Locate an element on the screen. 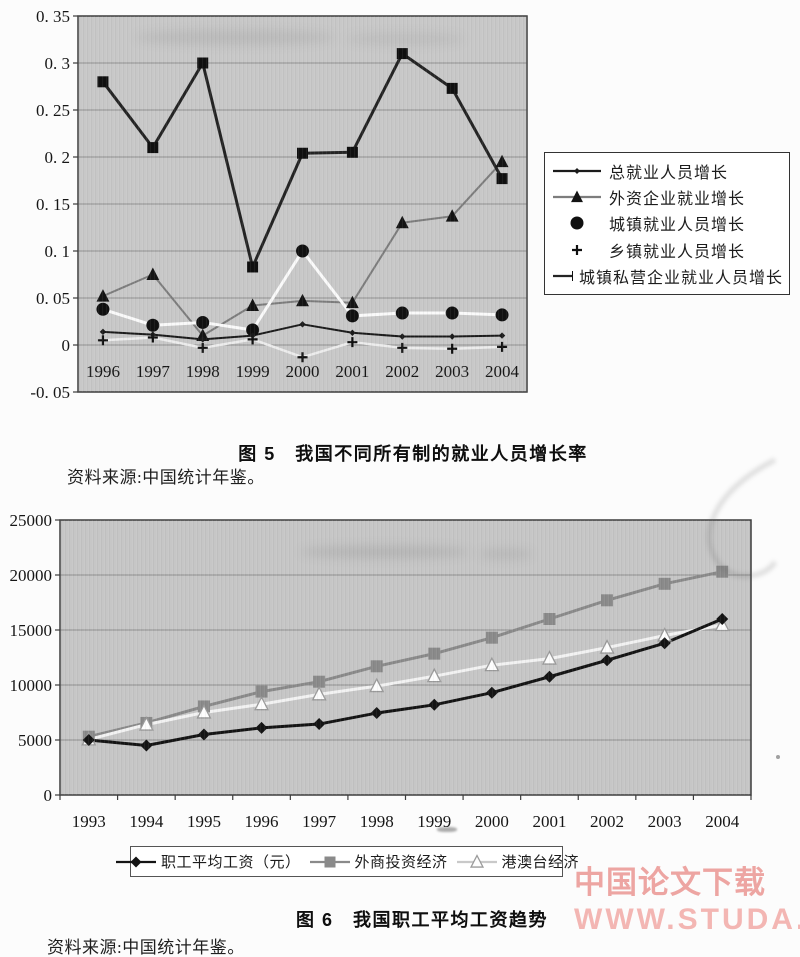 The image size is (800, 957). watermark-text-url: WWW.STUDA. is located at coordinates (687, 920).